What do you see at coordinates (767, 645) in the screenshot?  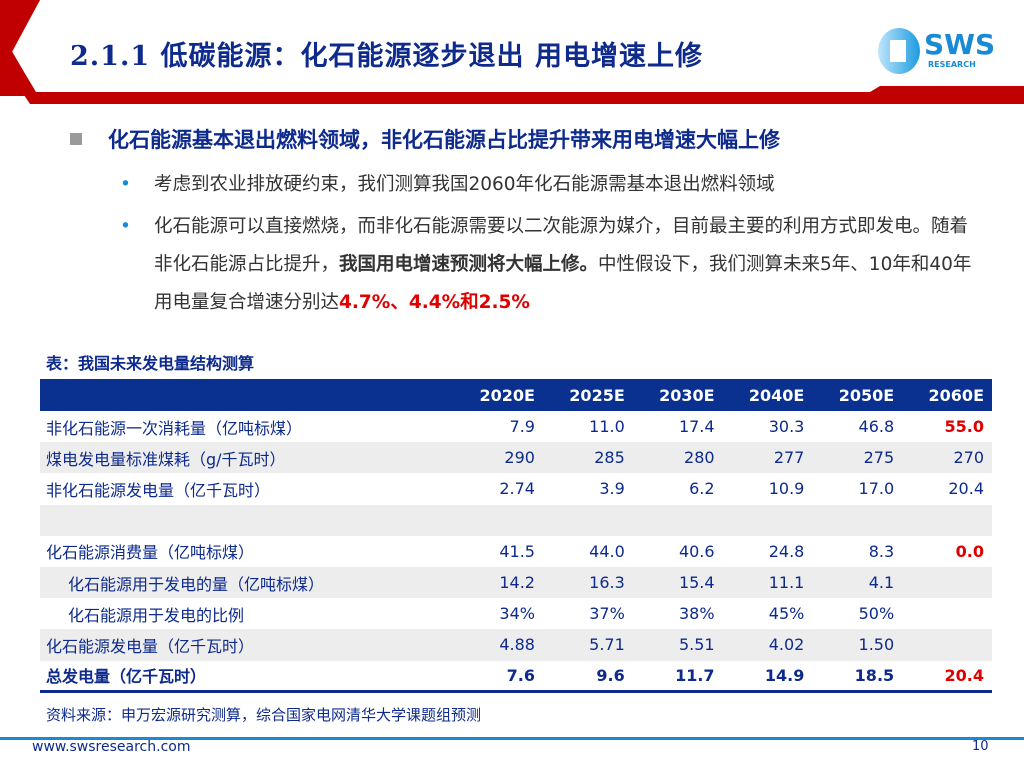 I see `cell-value: 4.02` at bounding box center [767, 645].